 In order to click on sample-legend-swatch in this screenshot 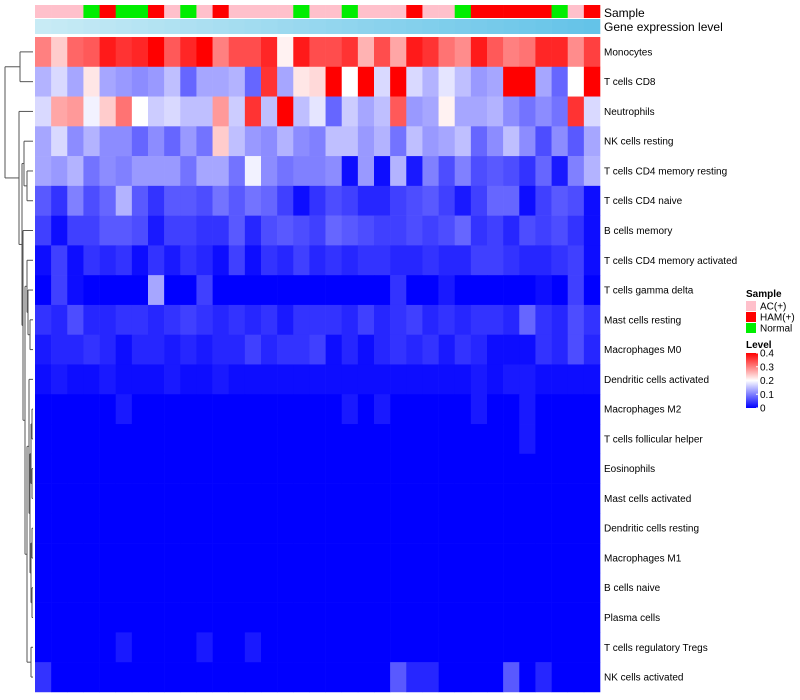, I will do `click(751, 317)`.